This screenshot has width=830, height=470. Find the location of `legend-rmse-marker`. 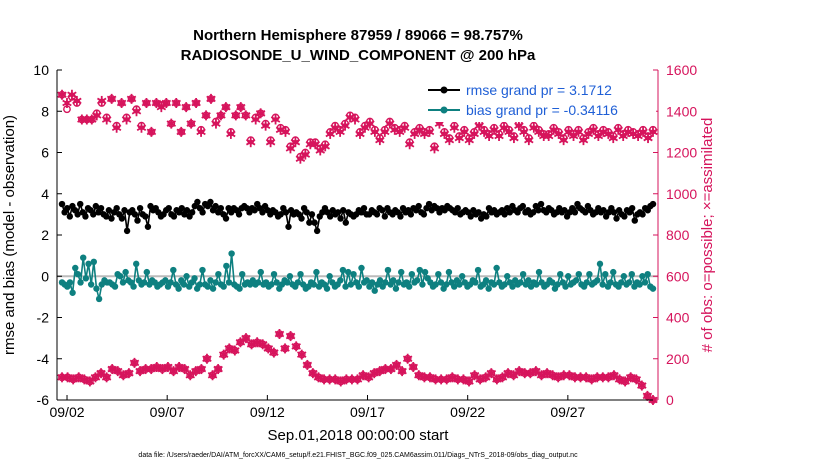

legend-rmse-marker is located at coordinates (444, 90).